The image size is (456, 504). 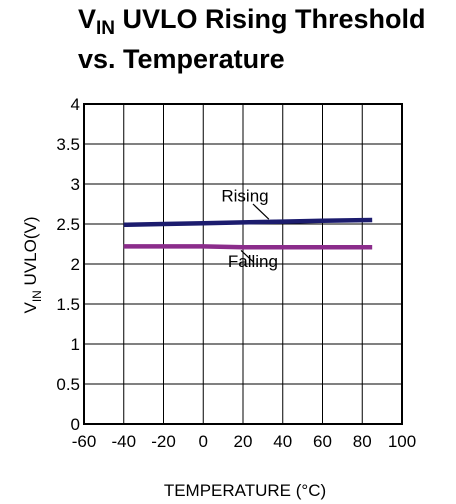 I want to click on series-label-rising: Rising, so click(x=244, y=196).